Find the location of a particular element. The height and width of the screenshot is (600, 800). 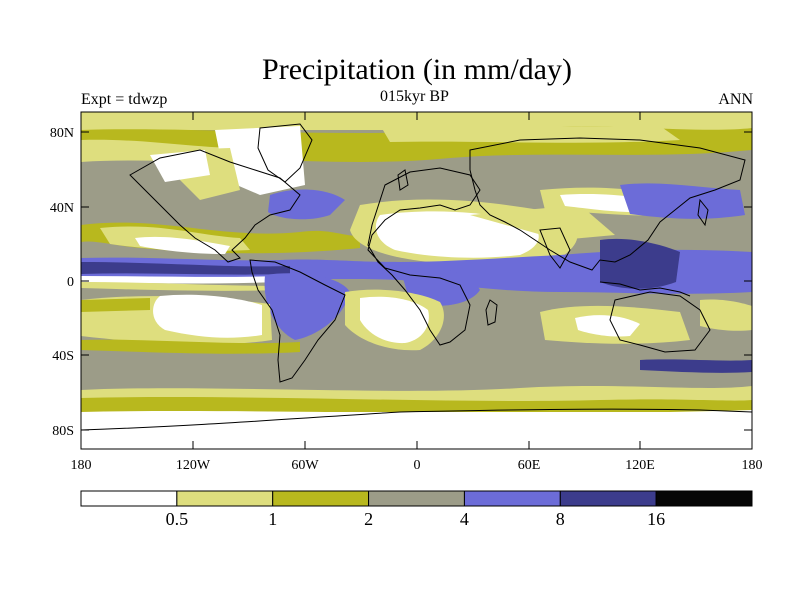

season-label: ANN is located at coordinates (735, 99).